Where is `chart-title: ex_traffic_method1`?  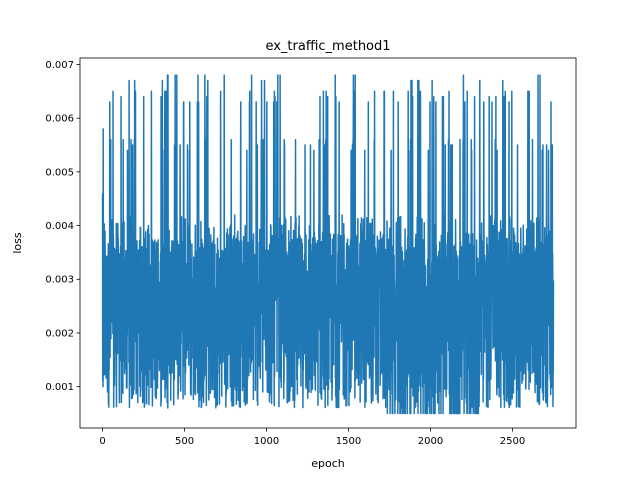
chart-title: ex_traffic_method1 is located at coordinates (327, 46).